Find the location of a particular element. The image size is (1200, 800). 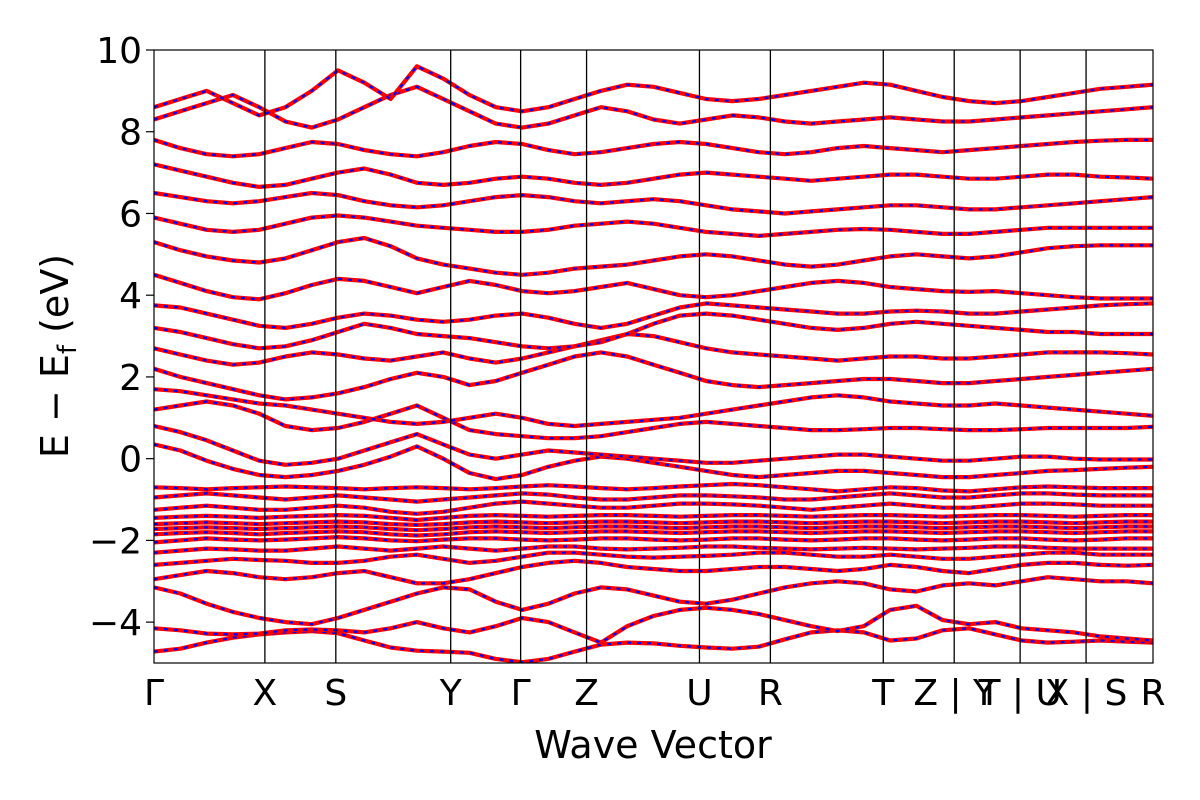

band-11-dashed is located at coordinates (653, 517).